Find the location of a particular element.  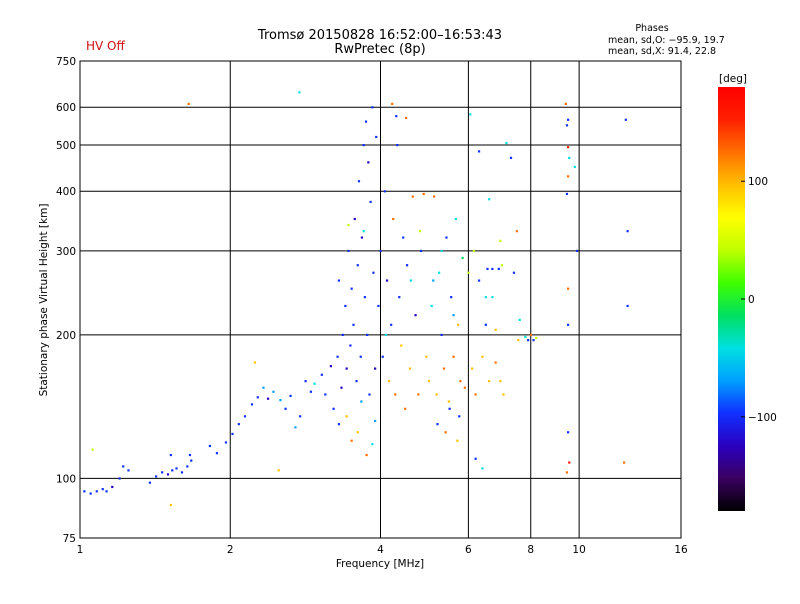

x-tick-labels: 1 2 4 6 8 10 16 is located at coordinates (382, 550).